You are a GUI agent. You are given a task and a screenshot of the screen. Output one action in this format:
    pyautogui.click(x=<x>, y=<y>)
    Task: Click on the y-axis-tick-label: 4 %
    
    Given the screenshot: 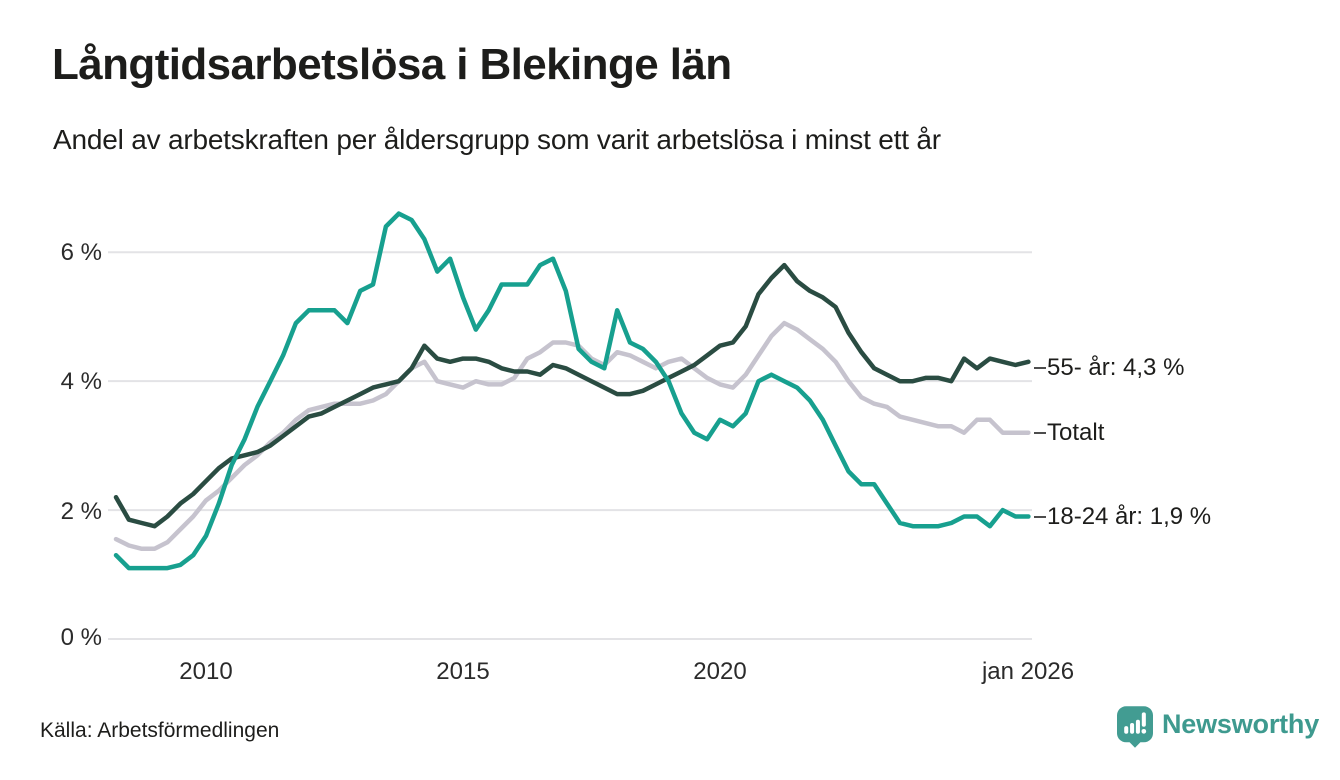 What is the action you would take?
    pyautogui.click(x=81, y=381)
    